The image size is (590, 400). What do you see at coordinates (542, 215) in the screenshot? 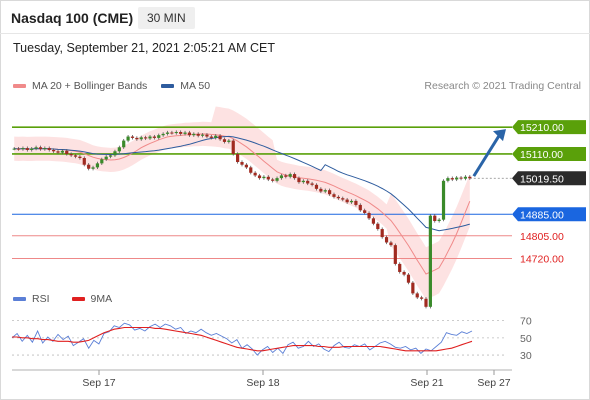
I see `price-level-label: 14885.00` at bounding box center [542, 215].